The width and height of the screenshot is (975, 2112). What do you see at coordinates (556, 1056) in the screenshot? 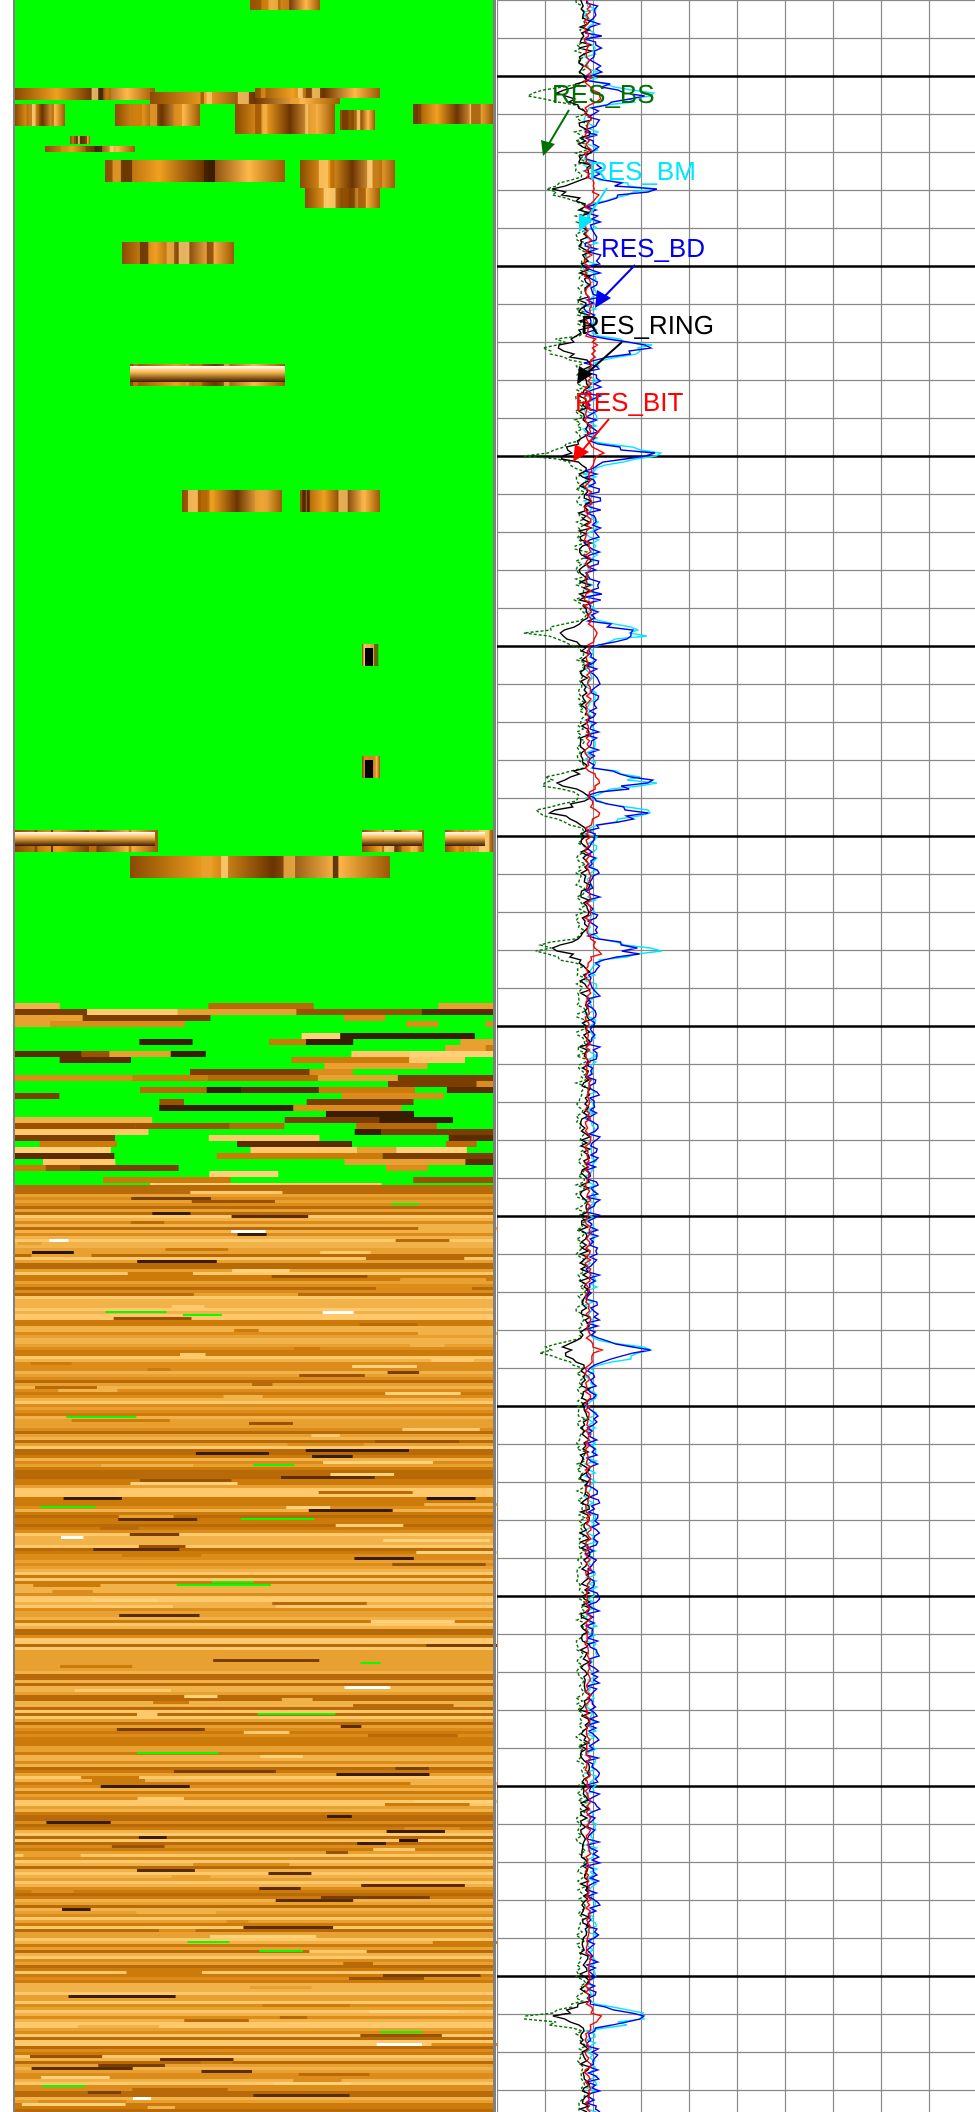
I see `curve-res-bs` at bounding box center [556, 1056].